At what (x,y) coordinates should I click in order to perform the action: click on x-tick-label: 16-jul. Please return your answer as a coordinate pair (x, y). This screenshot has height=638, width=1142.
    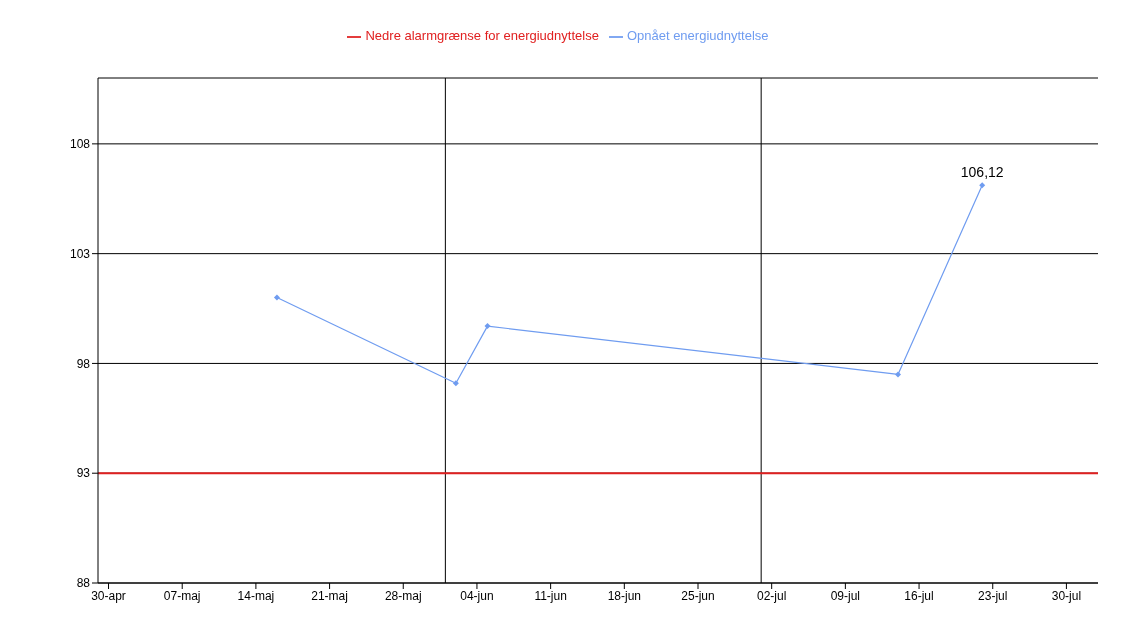
    Looking at the image, I should click on (919, 595).